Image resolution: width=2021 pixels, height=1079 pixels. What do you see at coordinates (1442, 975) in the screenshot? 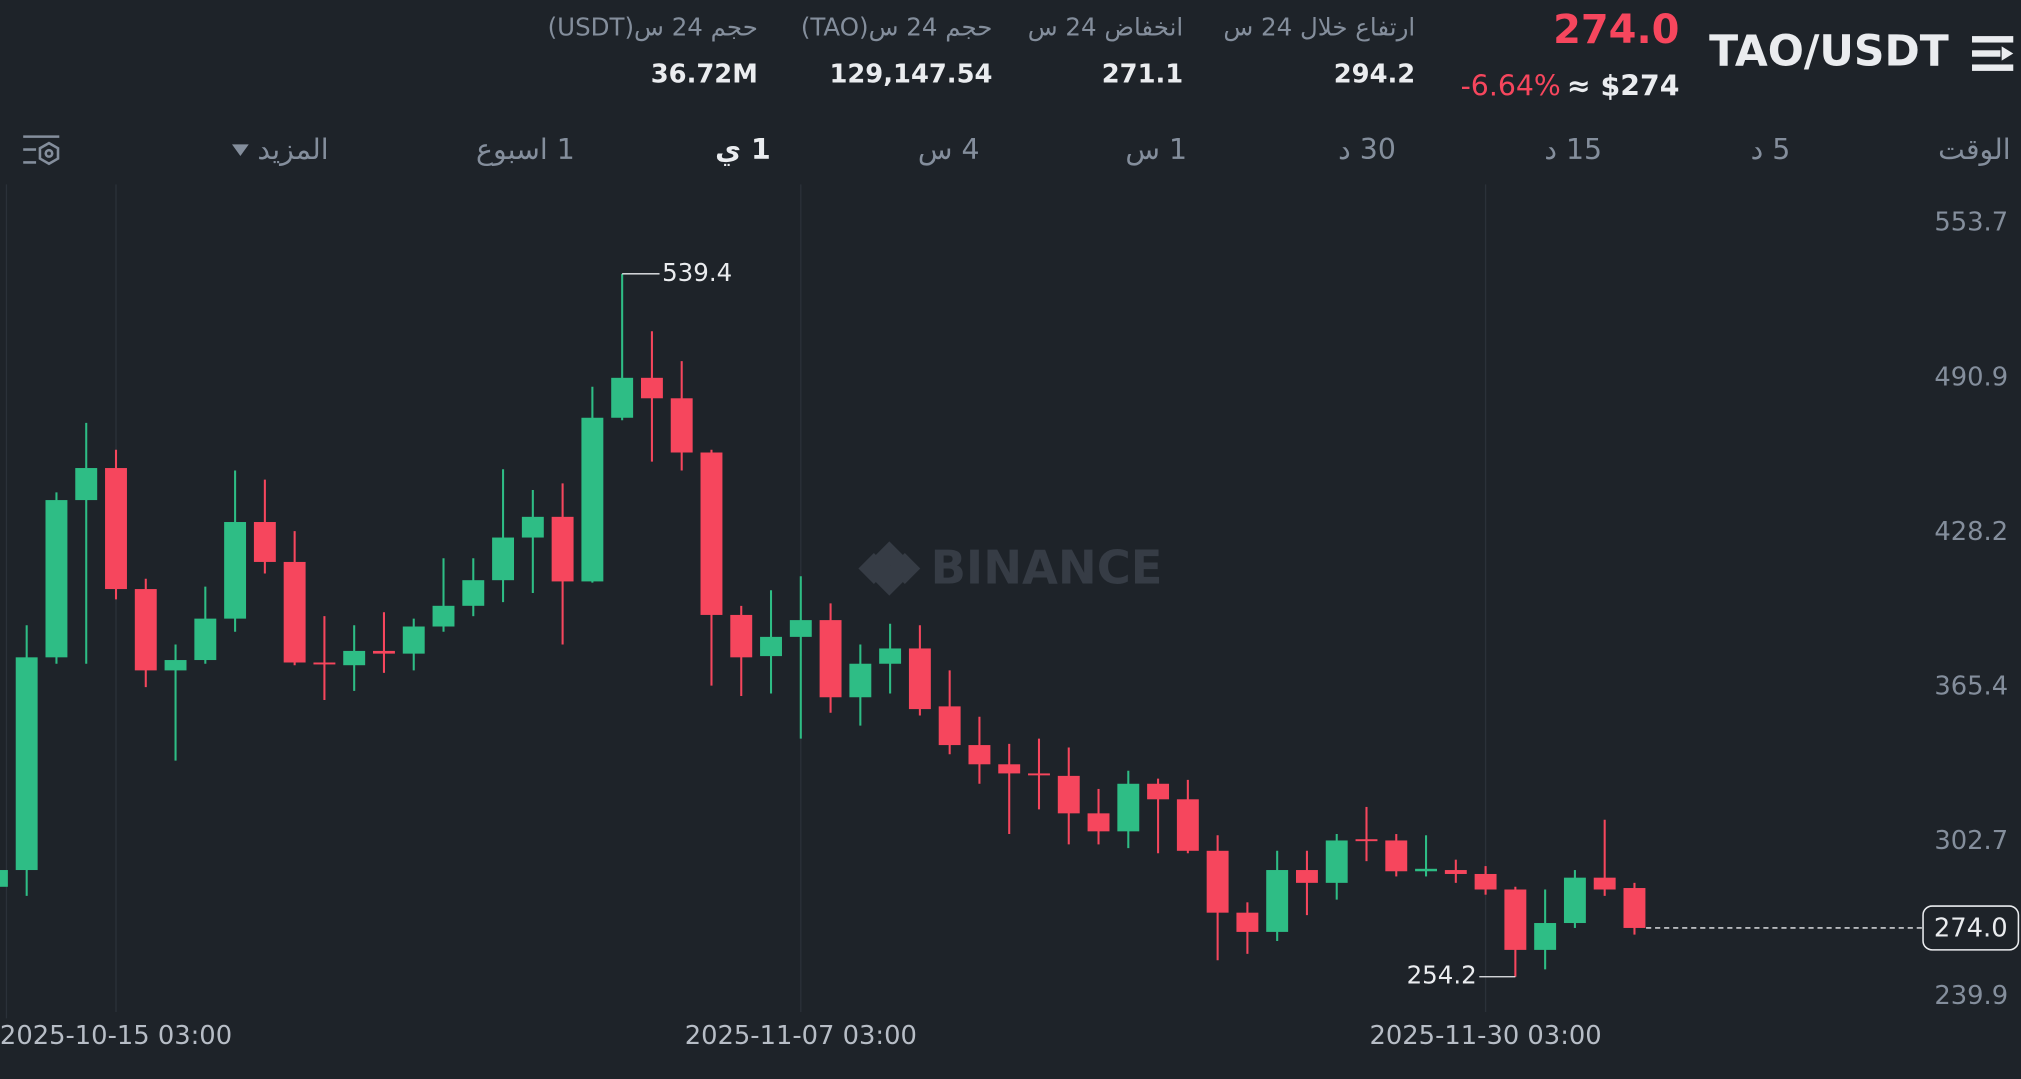
I see `min-label: 254.2` at bounding box center [1442, 975].